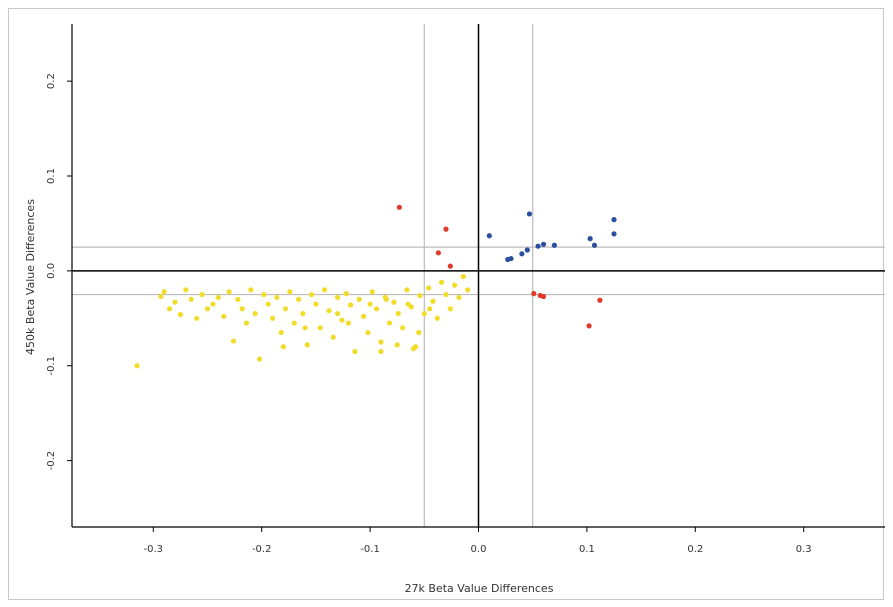 This screenshot has width=893, height=607. What do you see at coordinates (51, 271) in the screenshot?
I see `y-tick-label: 0.0` at bounding box center [51, 271].